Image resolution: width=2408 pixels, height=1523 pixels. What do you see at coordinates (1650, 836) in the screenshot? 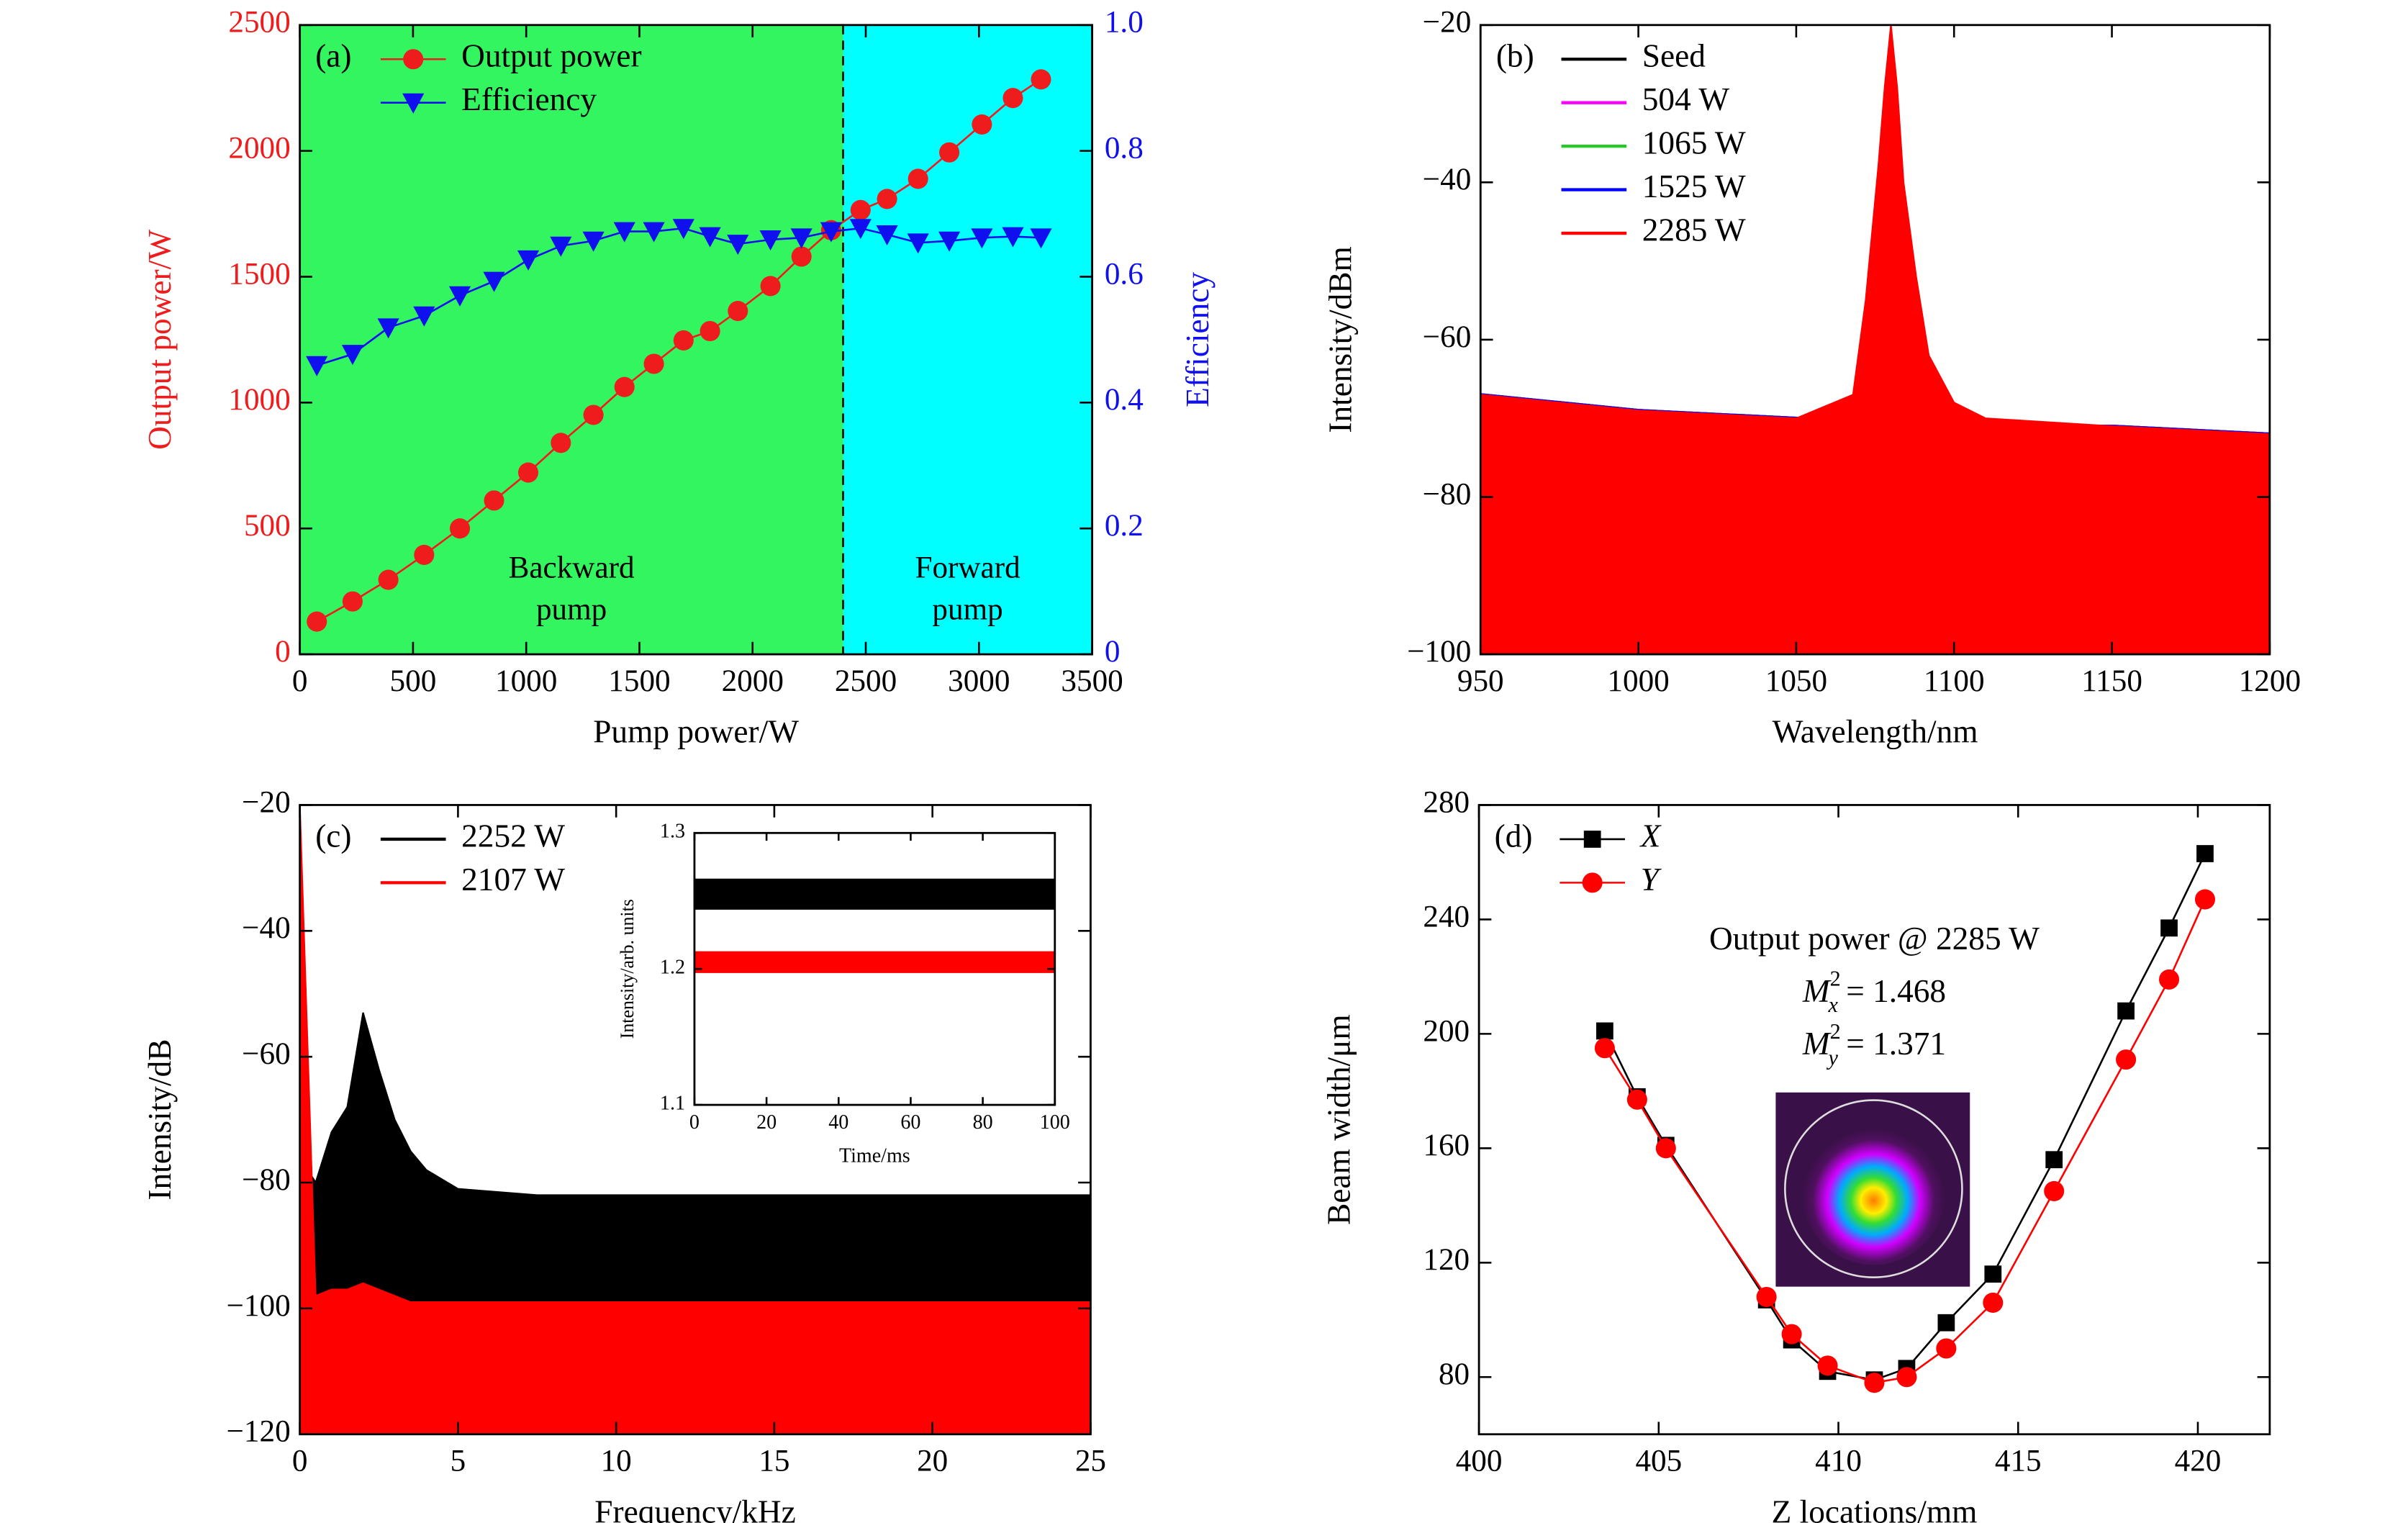
I see `legend-label: X` at bounding box center [1650, 836].